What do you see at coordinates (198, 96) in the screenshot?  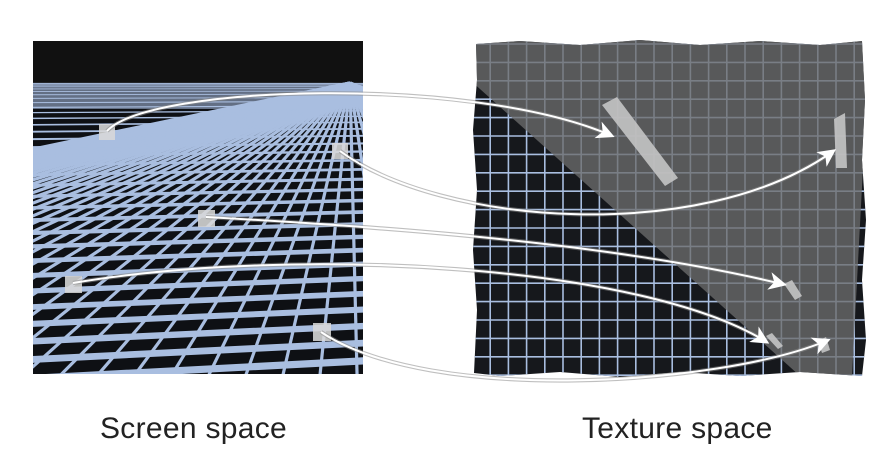 I see `horizon-haze` at bounding box center [198, 96].